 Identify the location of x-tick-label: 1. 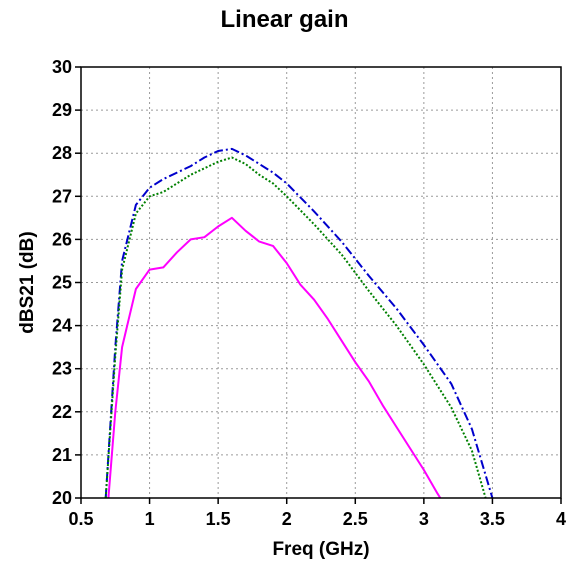
(150, 519).